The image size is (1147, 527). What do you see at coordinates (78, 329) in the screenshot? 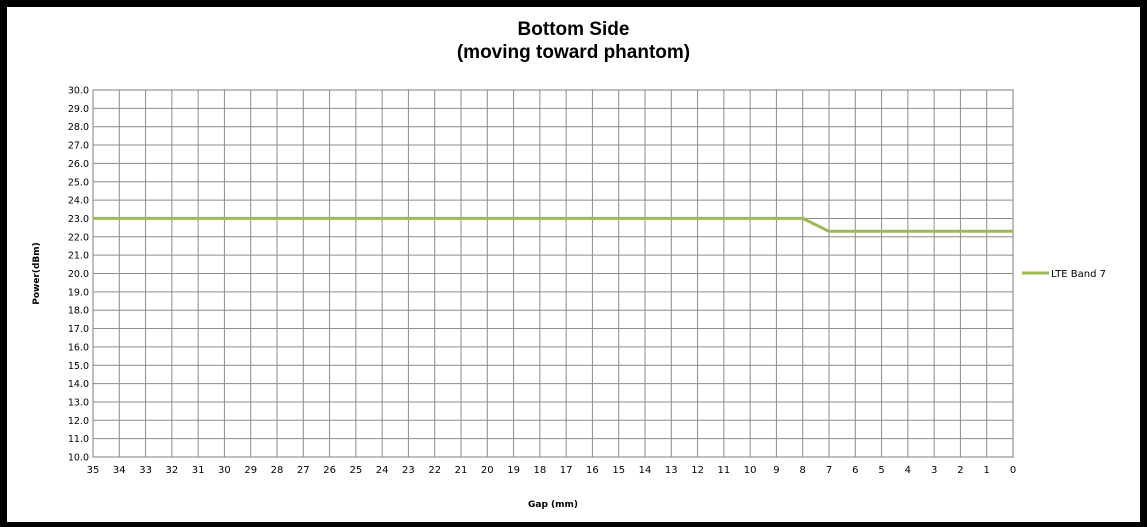
I see `y-tick-label: 17.0` at bounding box center [78, 329].